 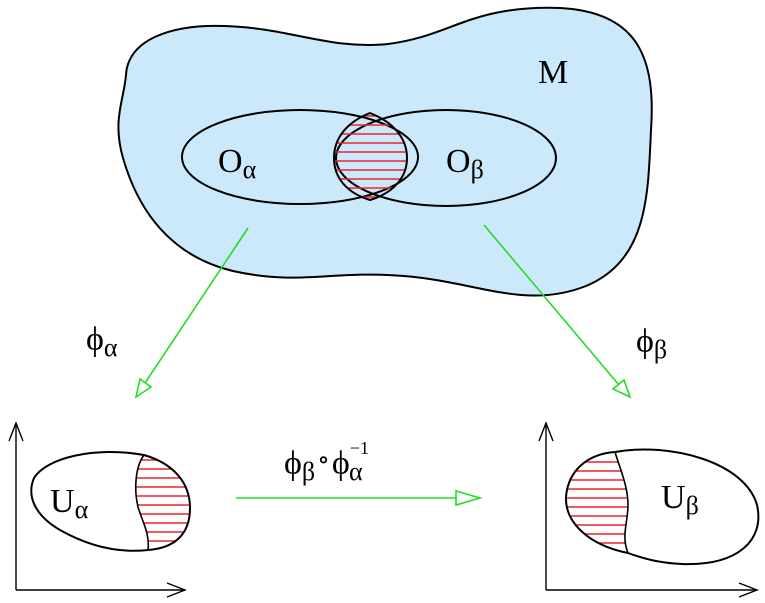 I want to click on left-image-region, so click(x=111, y=501).